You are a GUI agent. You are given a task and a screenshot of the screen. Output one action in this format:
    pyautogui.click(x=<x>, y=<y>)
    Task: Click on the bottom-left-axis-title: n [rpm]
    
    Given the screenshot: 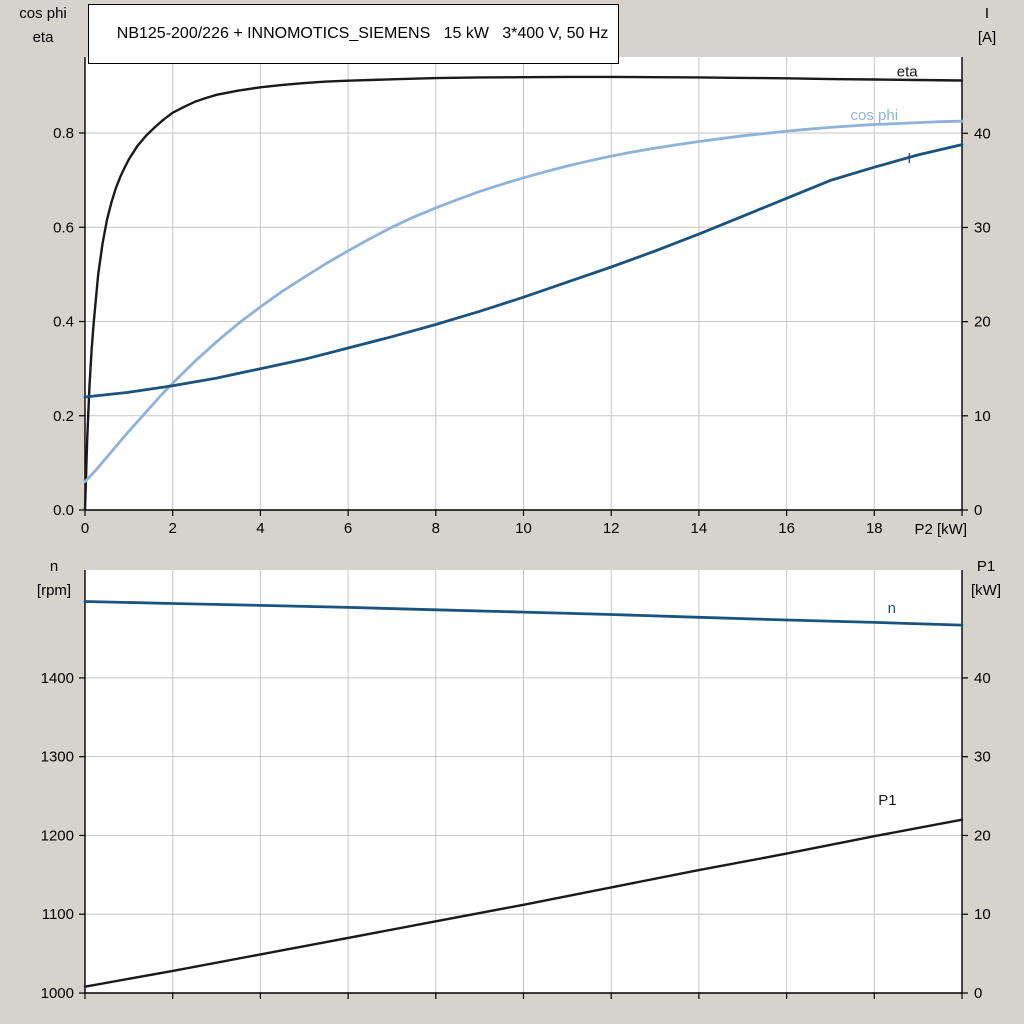 What is the action you would take?
    pyautogui.click(x=54, y=579)
    